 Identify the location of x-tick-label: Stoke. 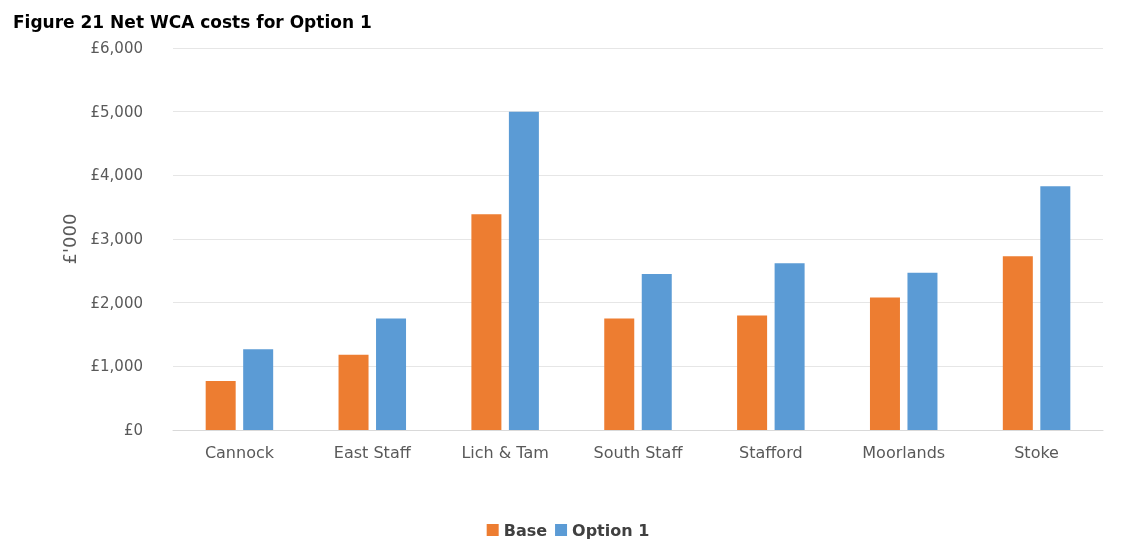
(1036, 452).